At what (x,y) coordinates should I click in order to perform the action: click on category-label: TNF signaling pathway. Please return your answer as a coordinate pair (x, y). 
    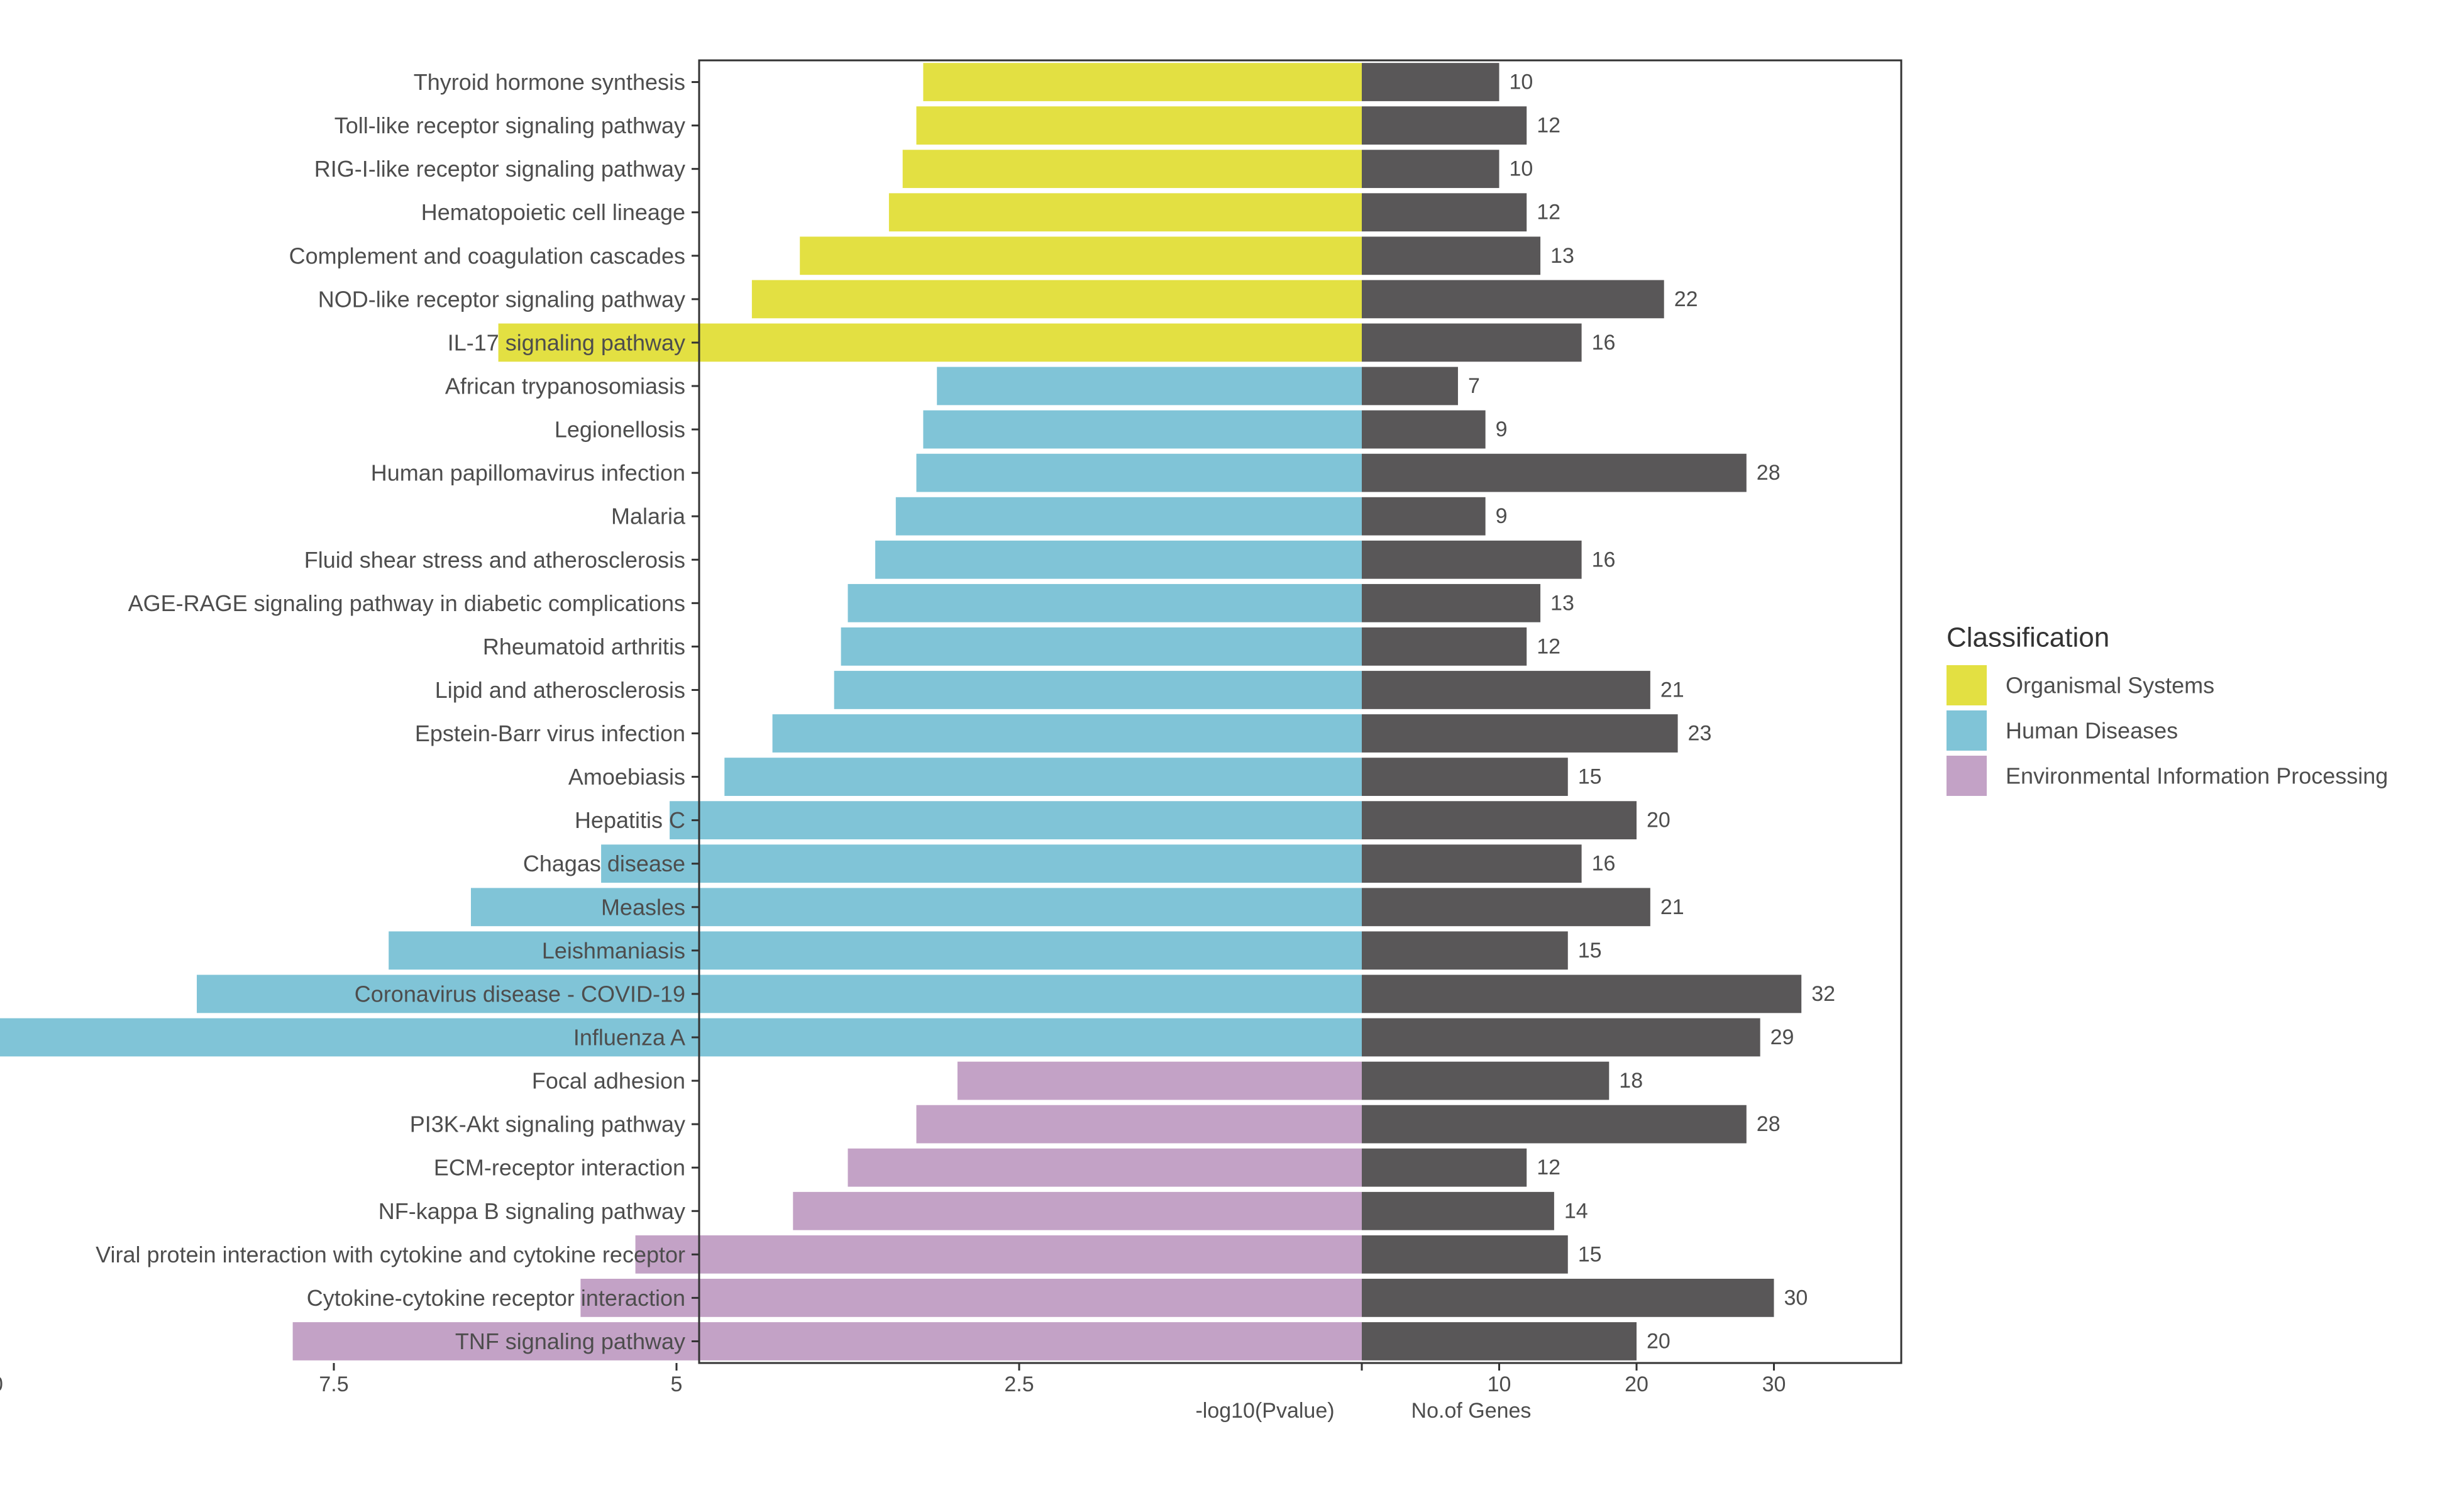
    Looking at the image, I should click on (570, 1341).